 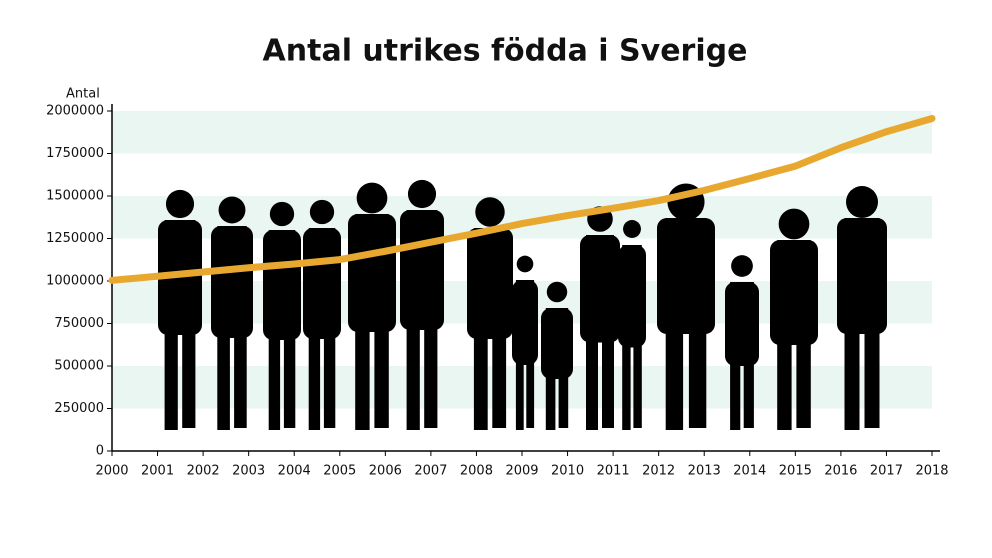 What do you see at coordinates (248, 471) in the screenshot?
I see `x-tick-label: 2003` at bounding box center [248, 471].